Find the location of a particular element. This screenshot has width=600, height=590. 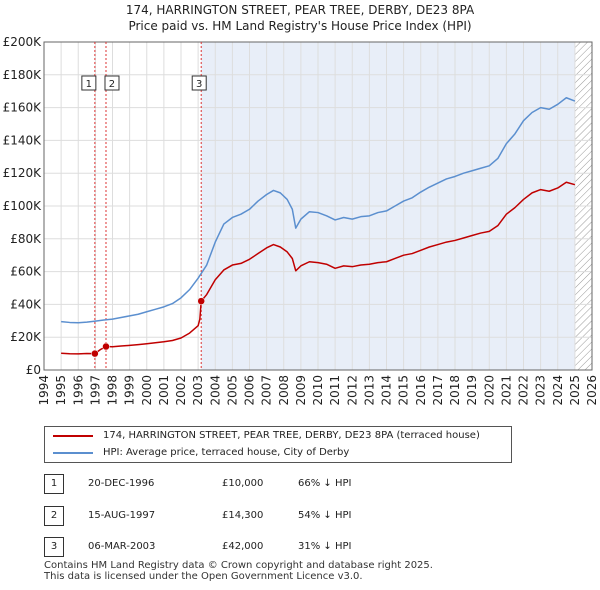

transaction-number: 3 is located at coordinates (54, 547).